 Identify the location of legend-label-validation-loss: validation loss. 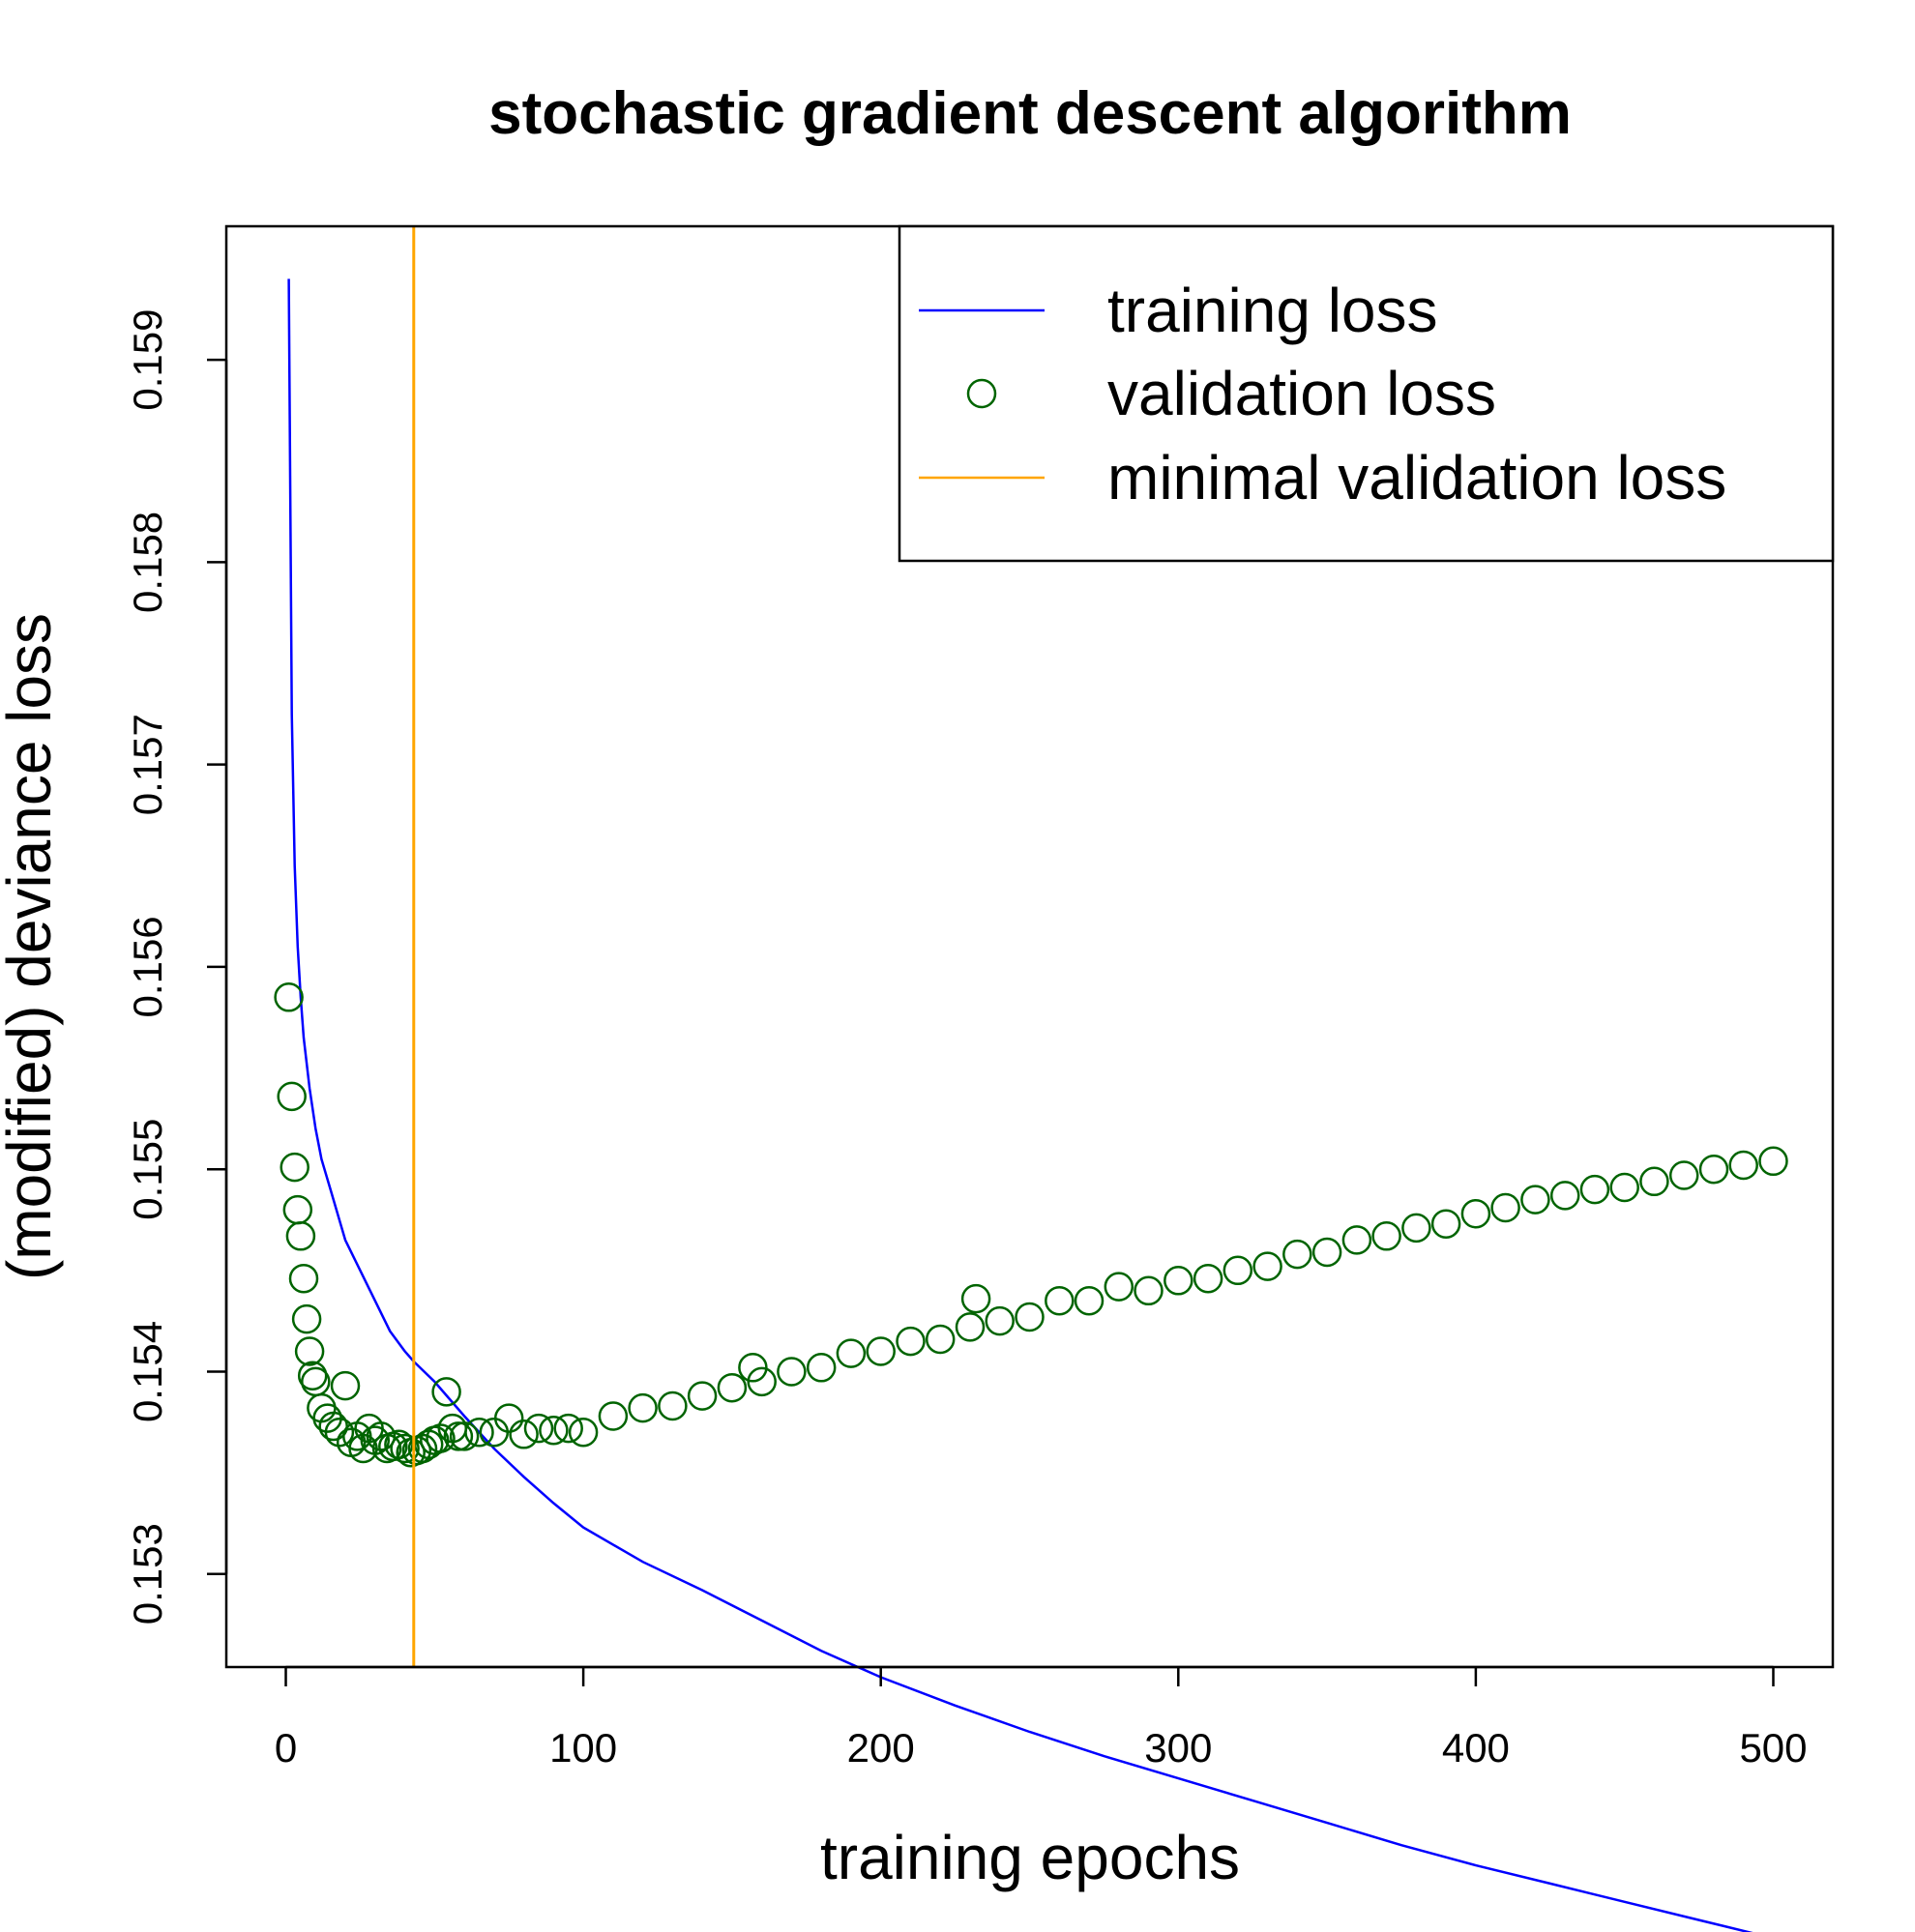
(1301, 393).